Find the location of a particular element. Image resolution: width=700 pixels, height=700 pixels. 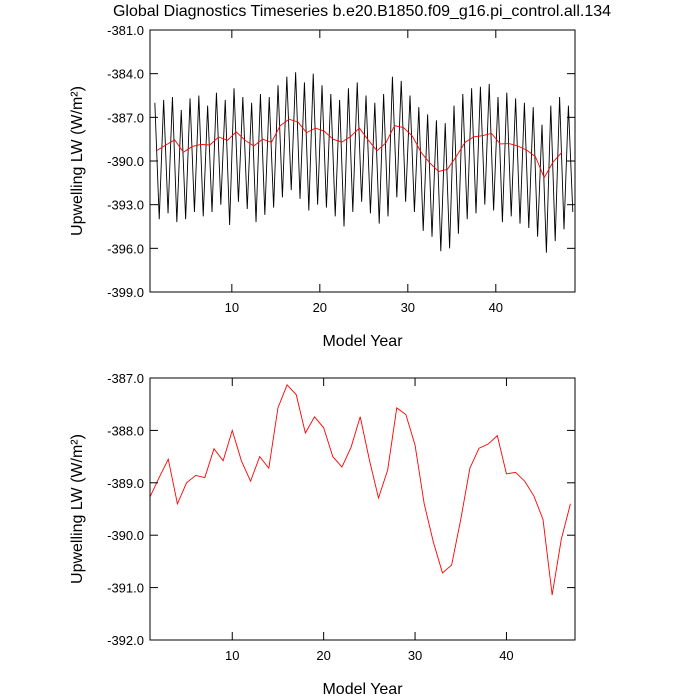

y-tick-label: -396.0 is located at coordinates (125, 248).